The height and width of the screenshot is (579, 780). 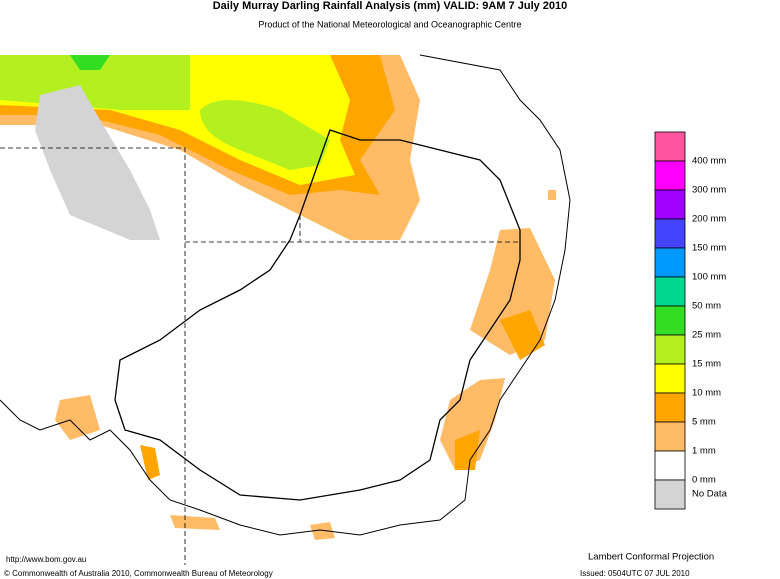 I want to click on legend-label: 1 mm, so click(x=704, y=451).